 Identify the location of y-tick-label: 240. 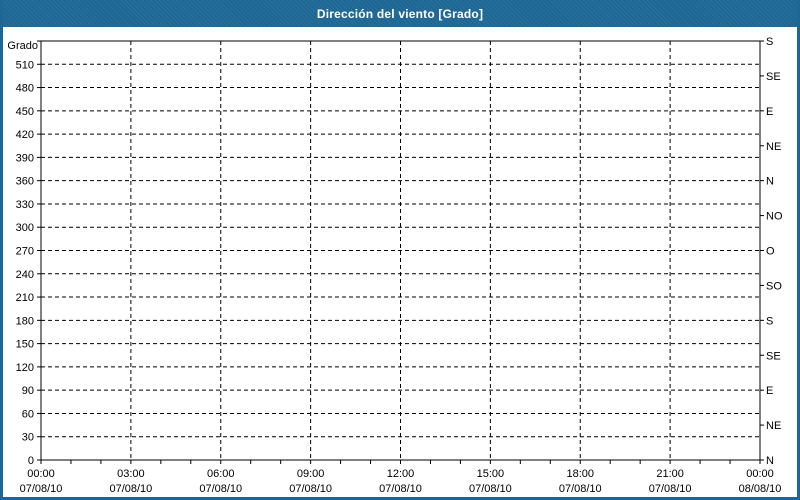
(25, 275).